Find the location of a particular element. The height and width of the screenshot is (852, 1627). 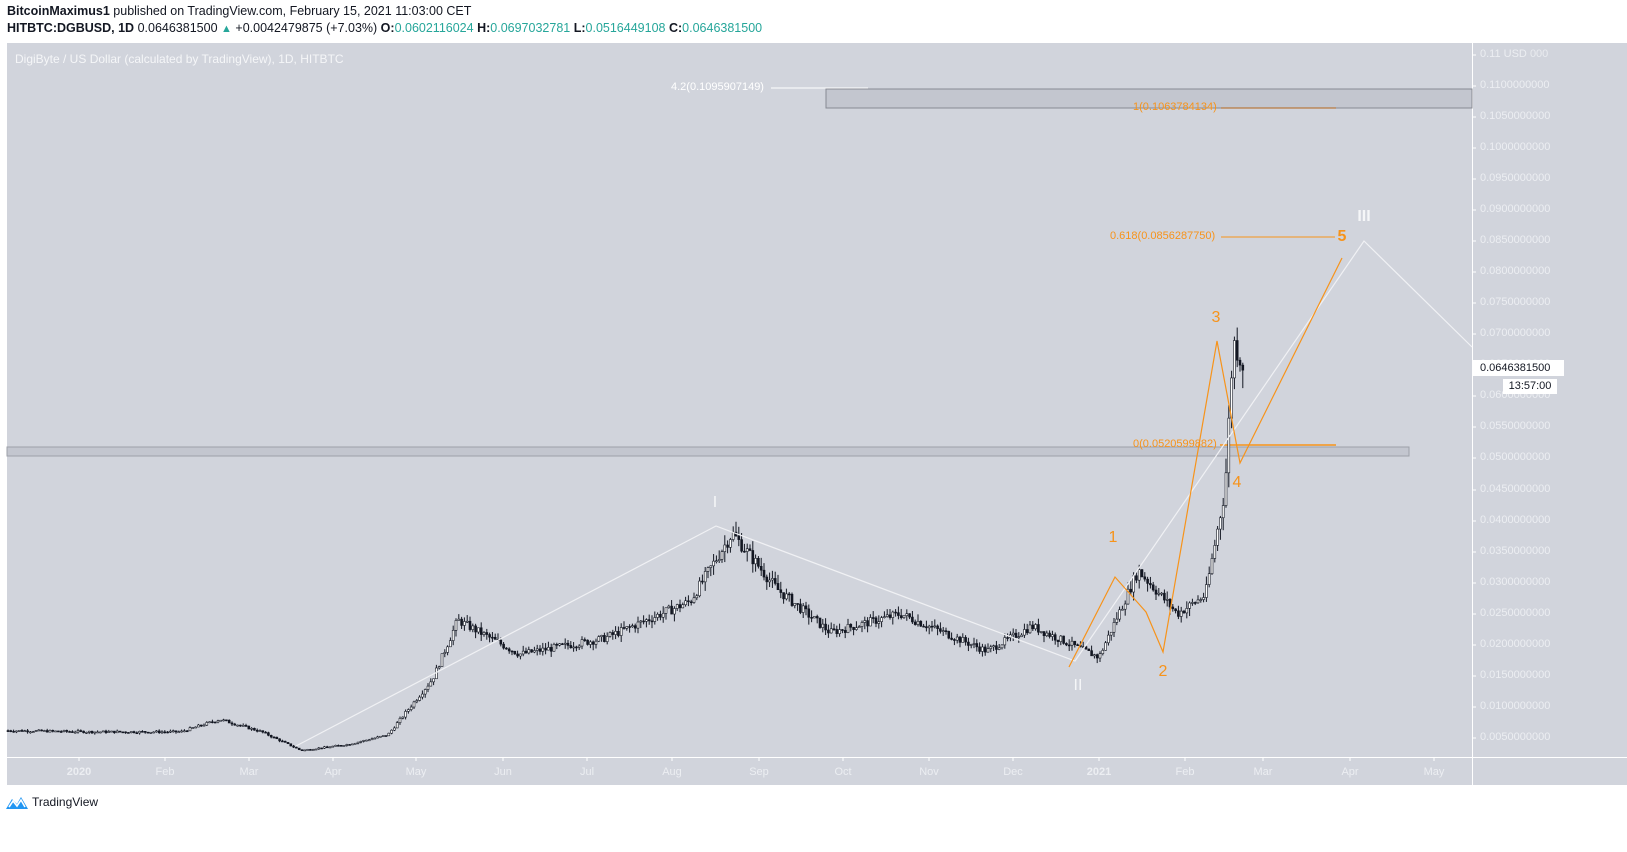

resistance-zone is located at coordinates (1149, 98).